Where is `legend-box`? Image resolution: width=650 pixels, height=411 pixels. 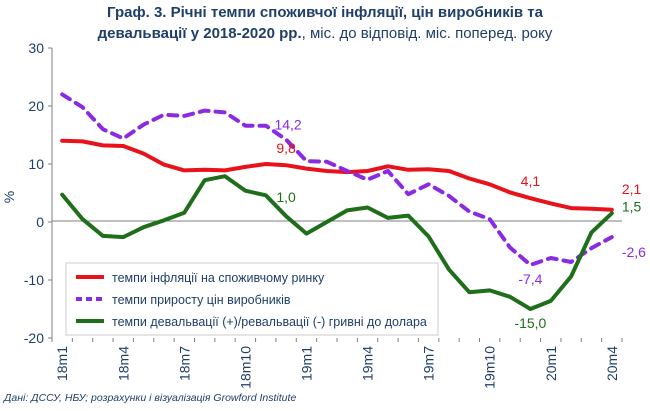
legend-box is located at coordinates (252, 299).